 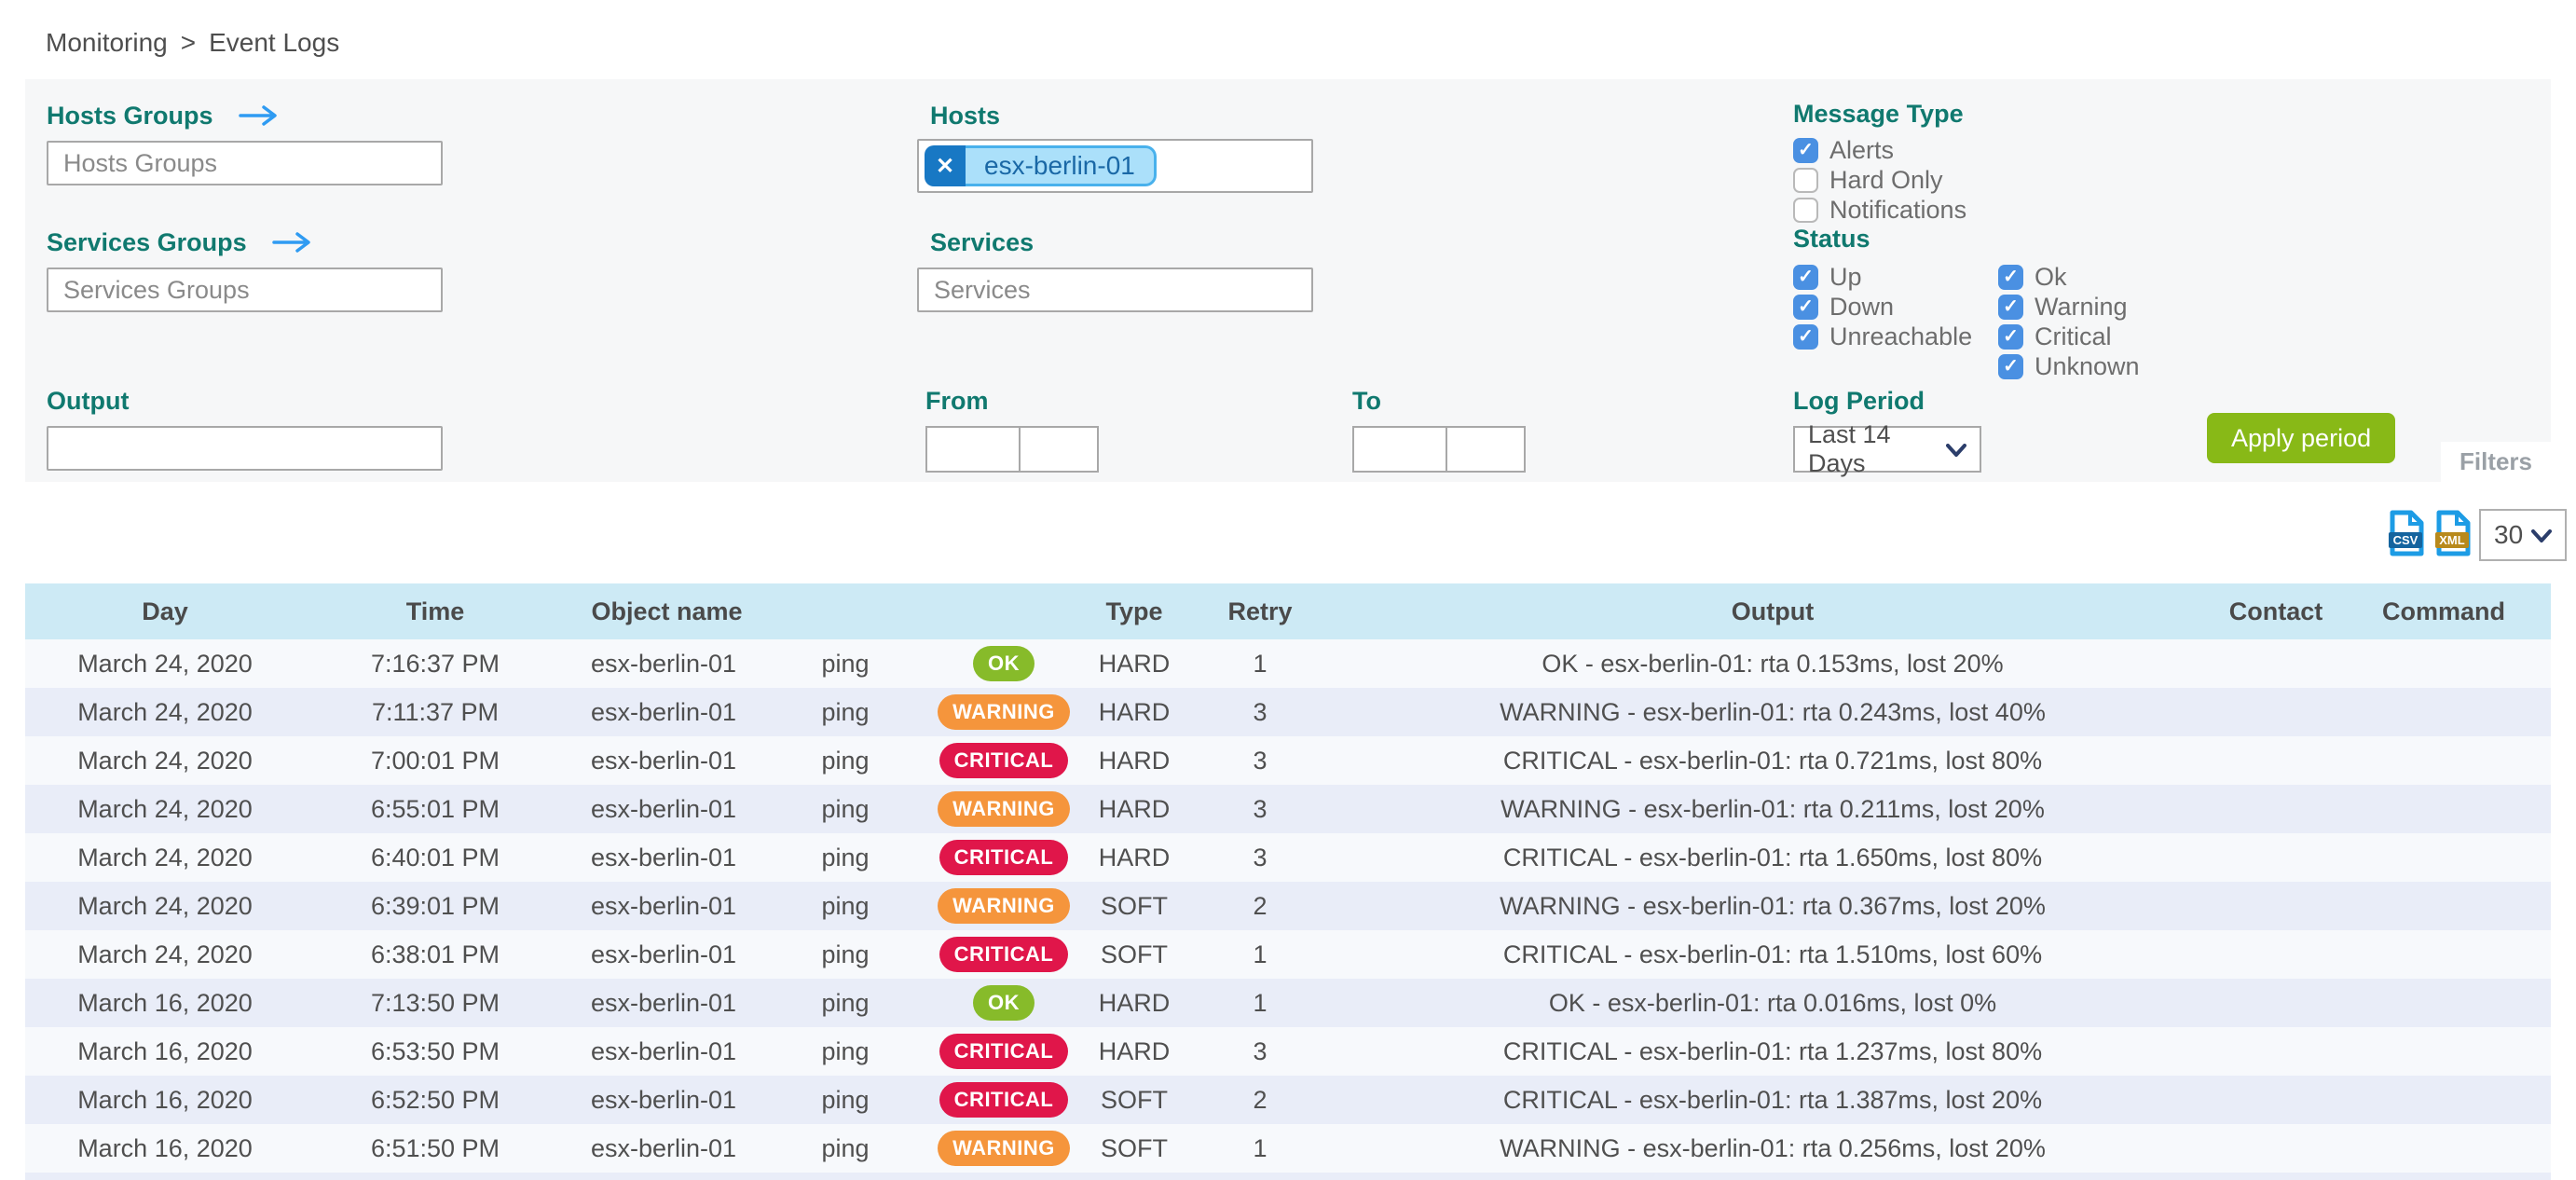 What do you see at coordinates (2069, 277) in the screenshot?
I see `checkbox-option: ✓ Ok` at bounding box center [2069, 277].